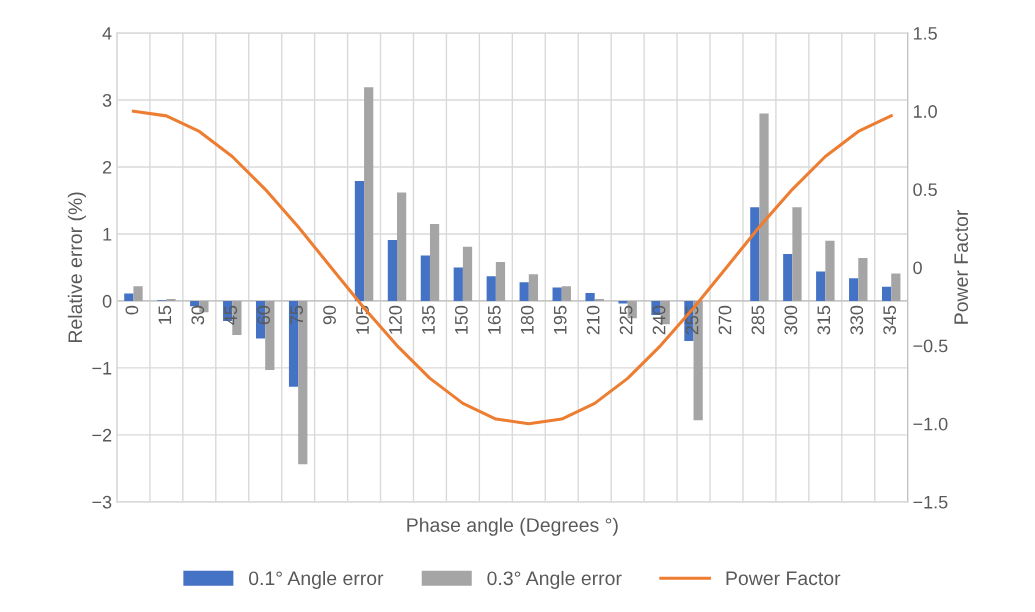  What do you see at coordinates (102, 368) in the screenshot?
I see `y-tick-label: −1` at bounding box center [102, 368].